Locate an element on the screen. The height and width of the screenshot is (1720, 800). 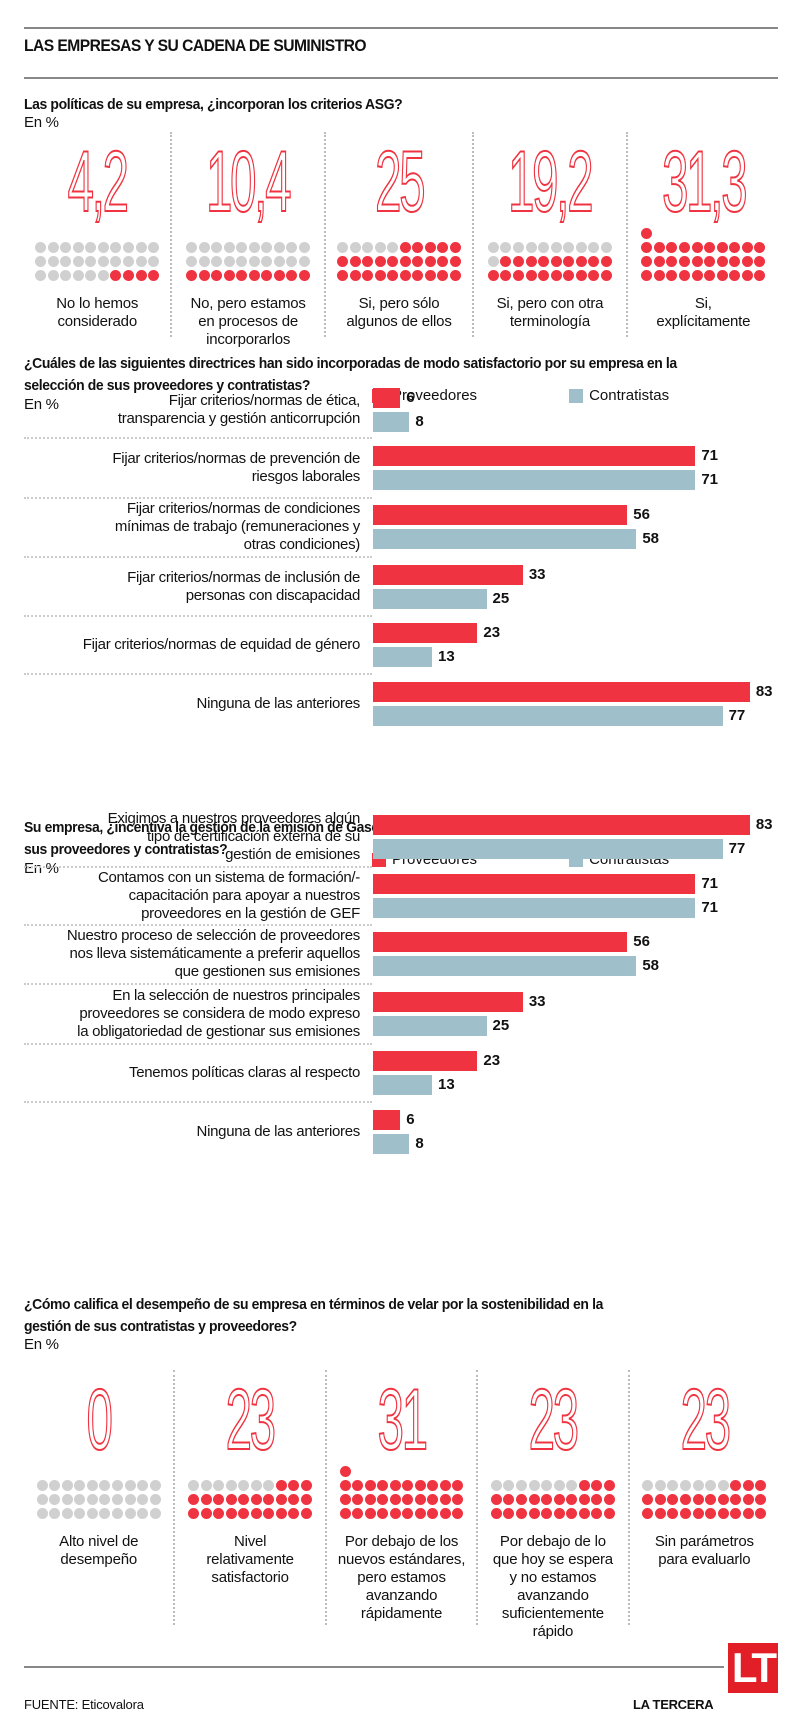
value-label-contratistas: 77 is located at coordinates (737, 848).